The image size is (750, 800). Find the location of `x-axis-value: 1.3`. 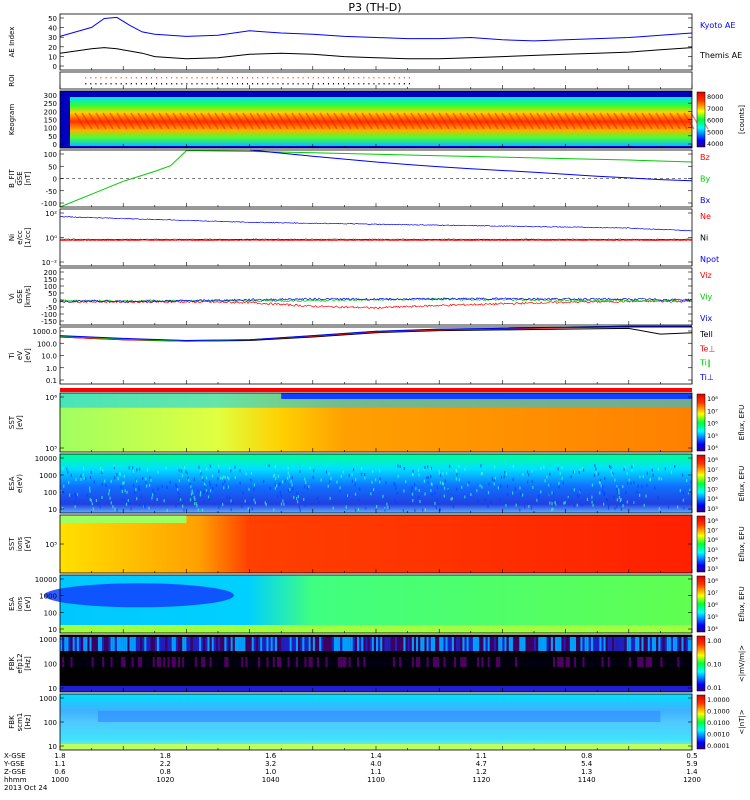

x-axis-value: 1.3 is located at coordinates (586, 772).